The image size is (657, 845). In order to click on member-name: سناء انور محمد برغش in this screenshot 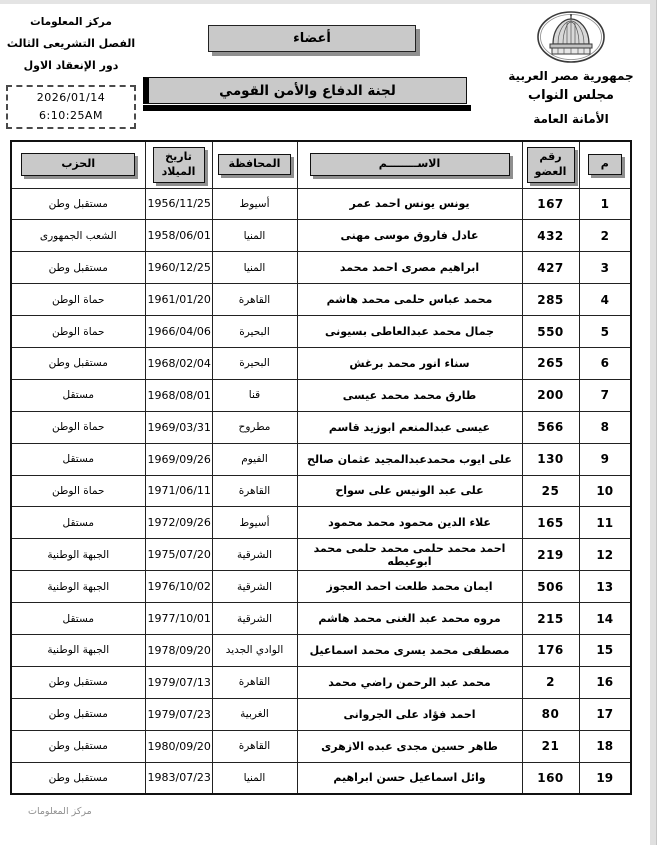, I will do `click(409, 363)`.